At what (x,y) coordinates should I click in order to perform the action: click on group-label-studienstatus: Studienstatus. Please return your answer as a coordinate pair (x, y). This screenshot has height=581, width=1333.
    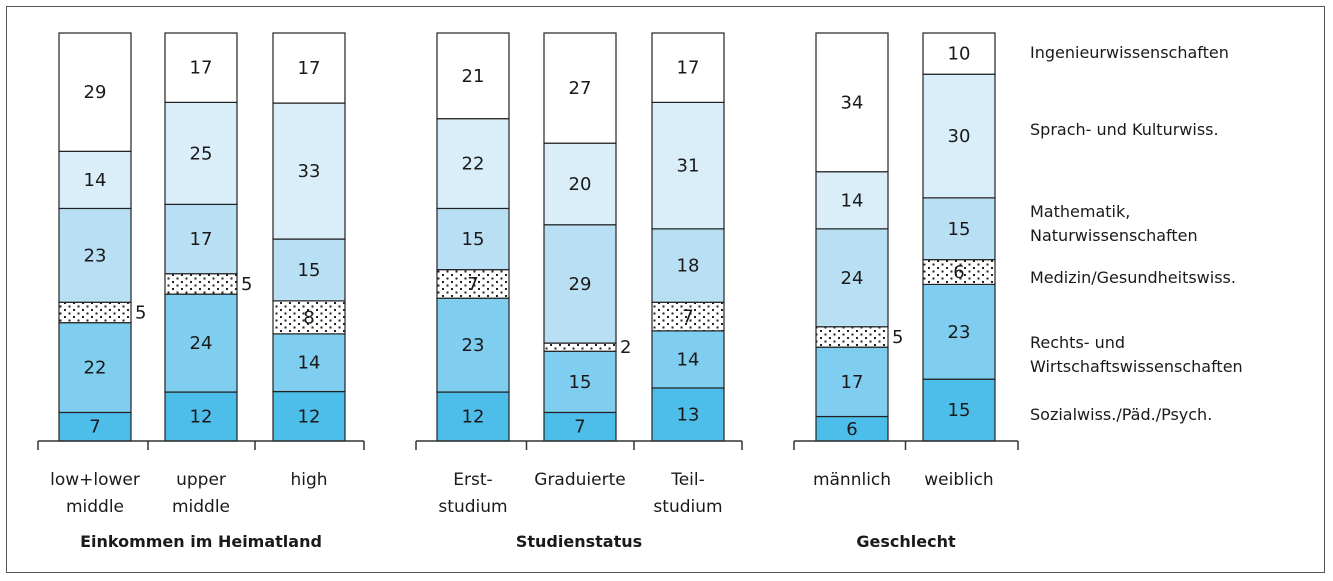
    Looking at the image, I should click on (579, 541).